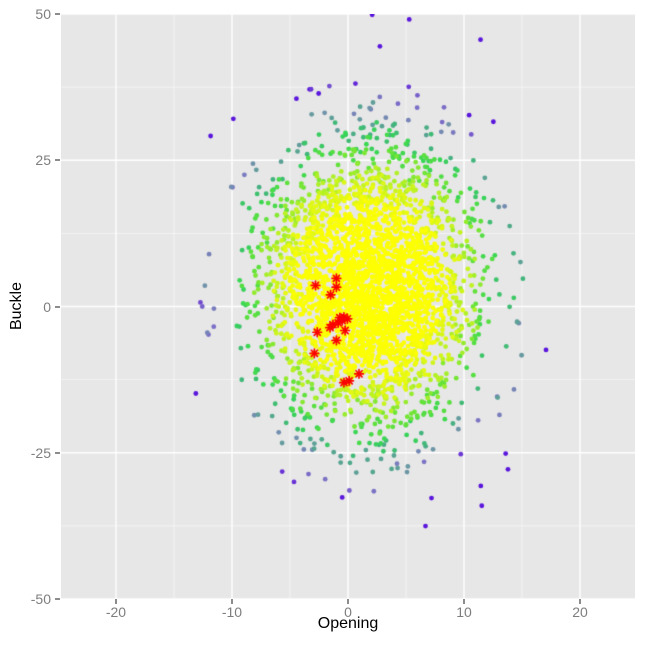 This screenshot has height=650, width=650. Describe the element at coordinates (16, 306) in the screenshot. I see `y-axis-title: Buckle` at that location.